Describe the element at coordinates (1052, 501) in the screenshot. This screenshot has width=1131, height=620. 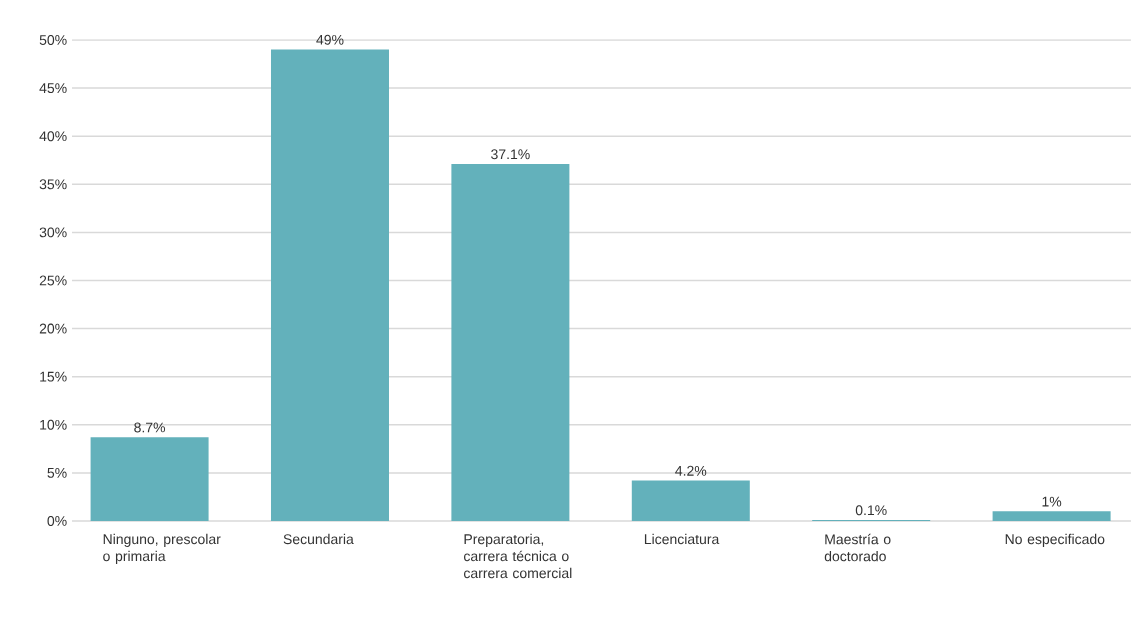
I see `data-label: 1%` at that location.